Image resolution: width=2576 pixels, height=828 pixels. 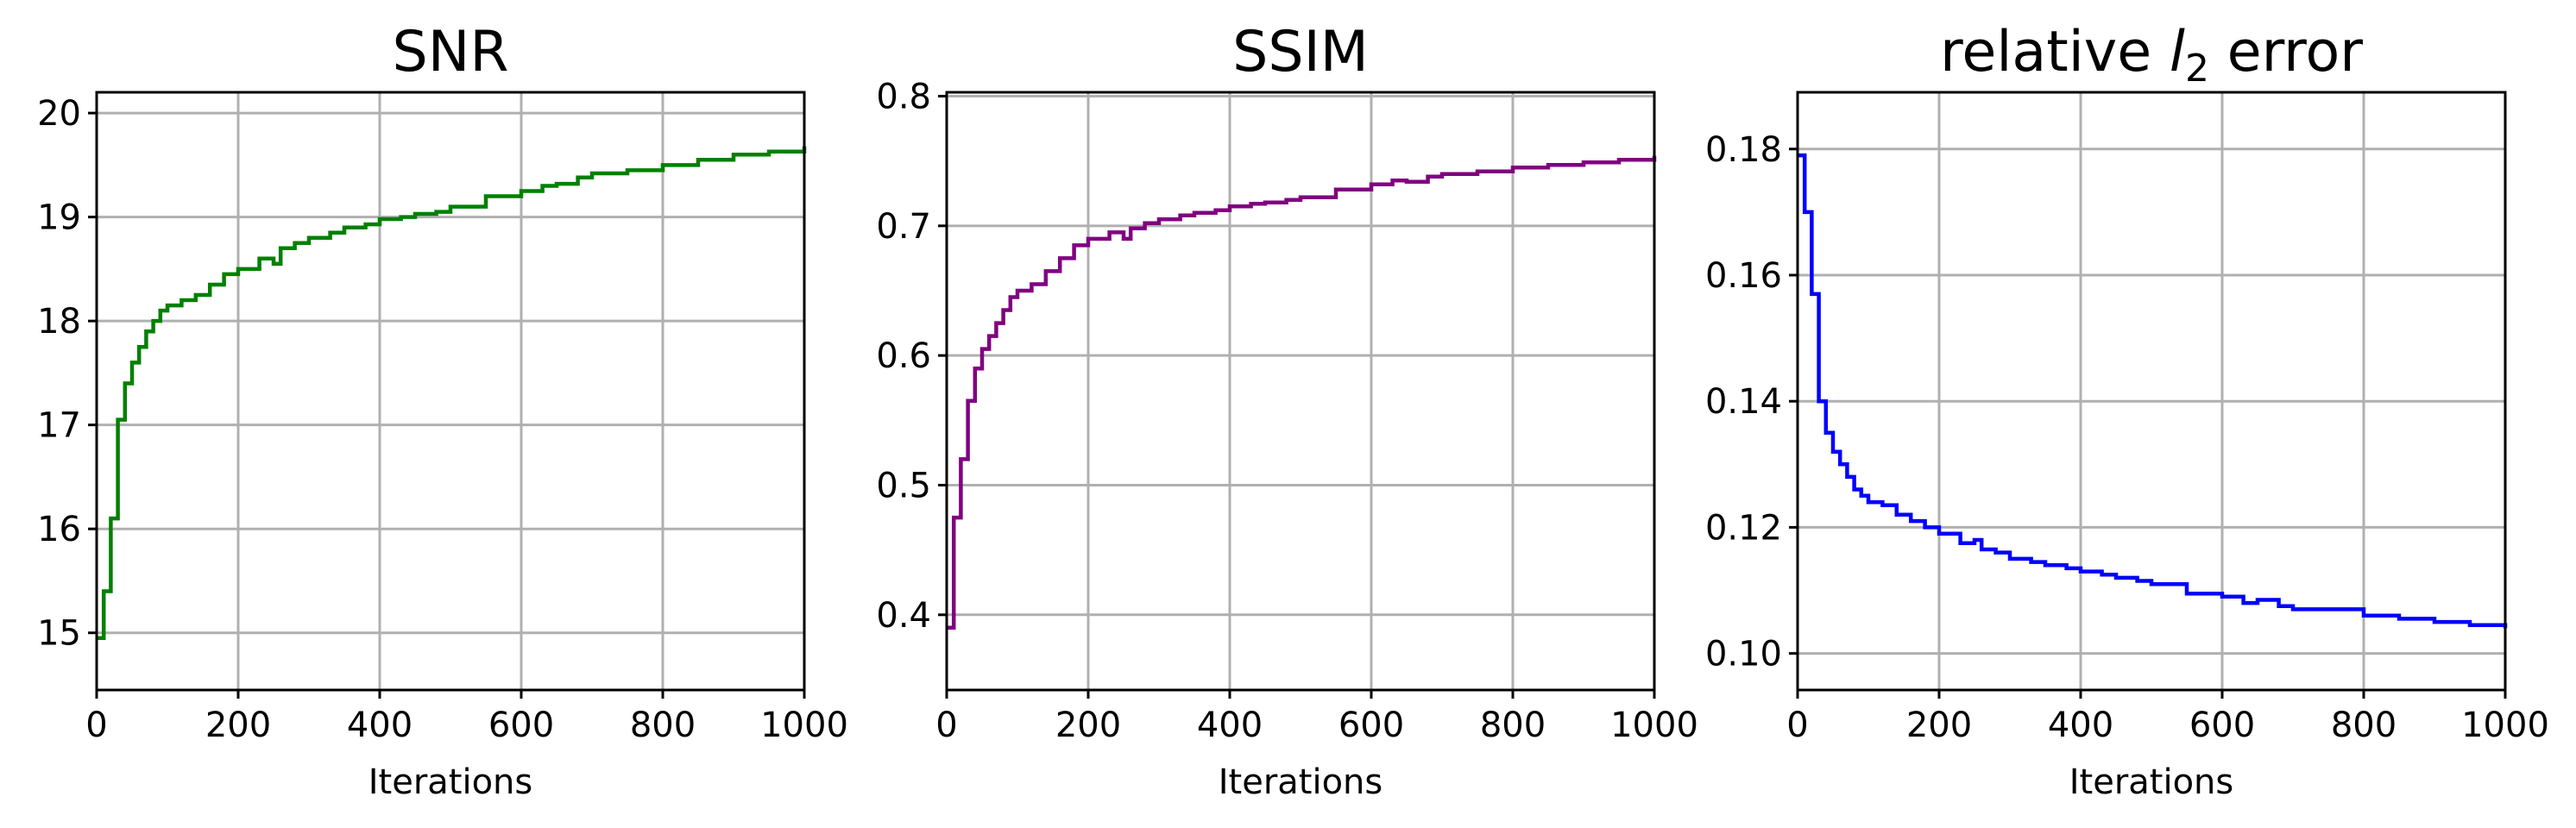 What do you see at coordinates (1300, 52) in the screenshot?
I see `ssim-title: SSIM` at bounding box center [1300, 52].